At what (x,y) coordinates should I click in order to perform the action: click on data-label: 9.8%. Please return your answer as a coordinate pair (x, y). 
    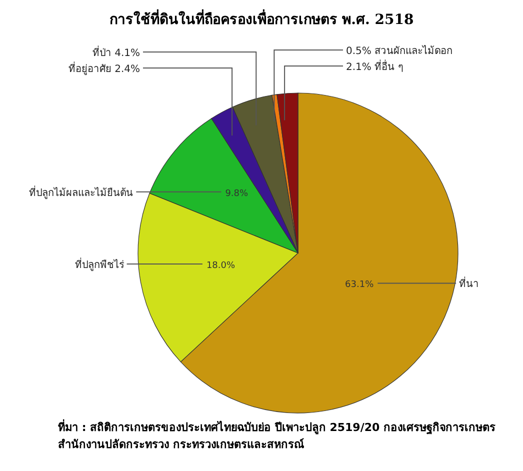
    Looking at the image, I should click on (237, 193).